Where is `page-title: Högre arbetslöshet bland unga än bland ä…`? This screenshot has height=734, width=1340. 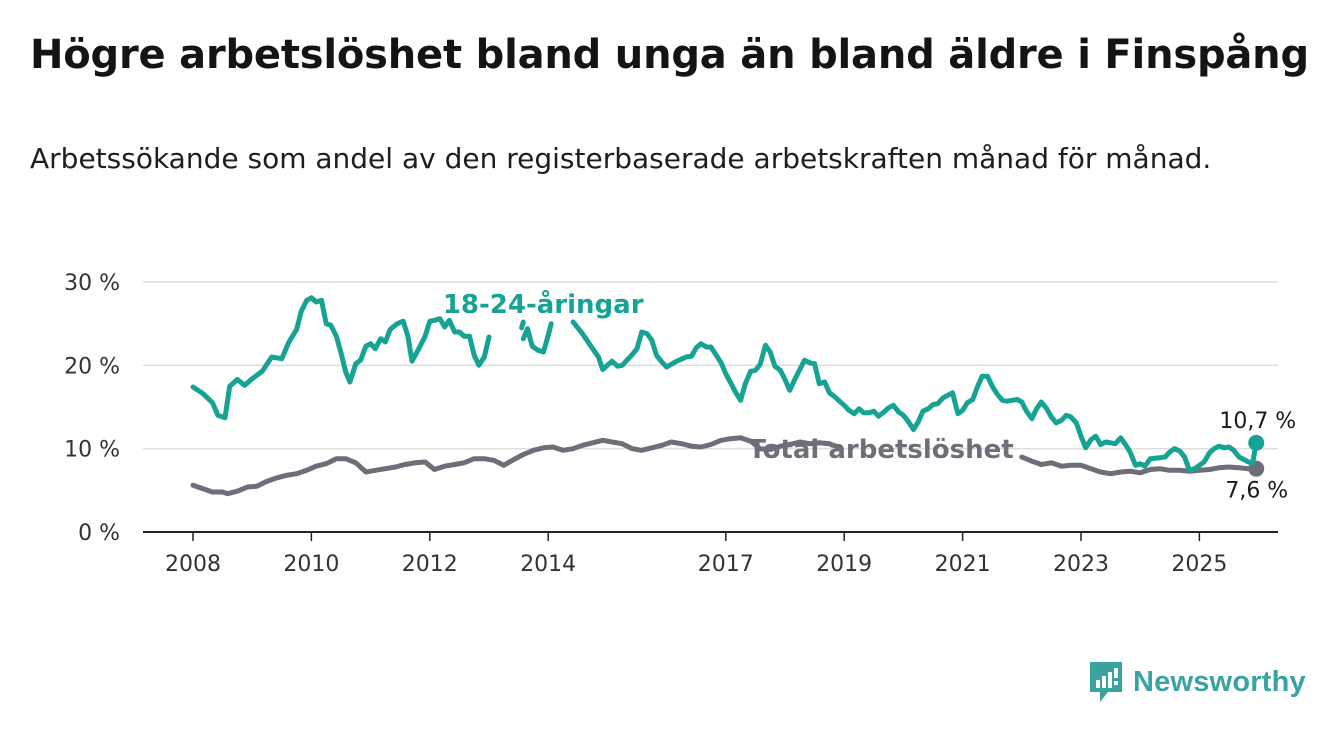
page-title: Högre arbetslöshet bland unga än bland ä… is located at coordinates (669, 55).